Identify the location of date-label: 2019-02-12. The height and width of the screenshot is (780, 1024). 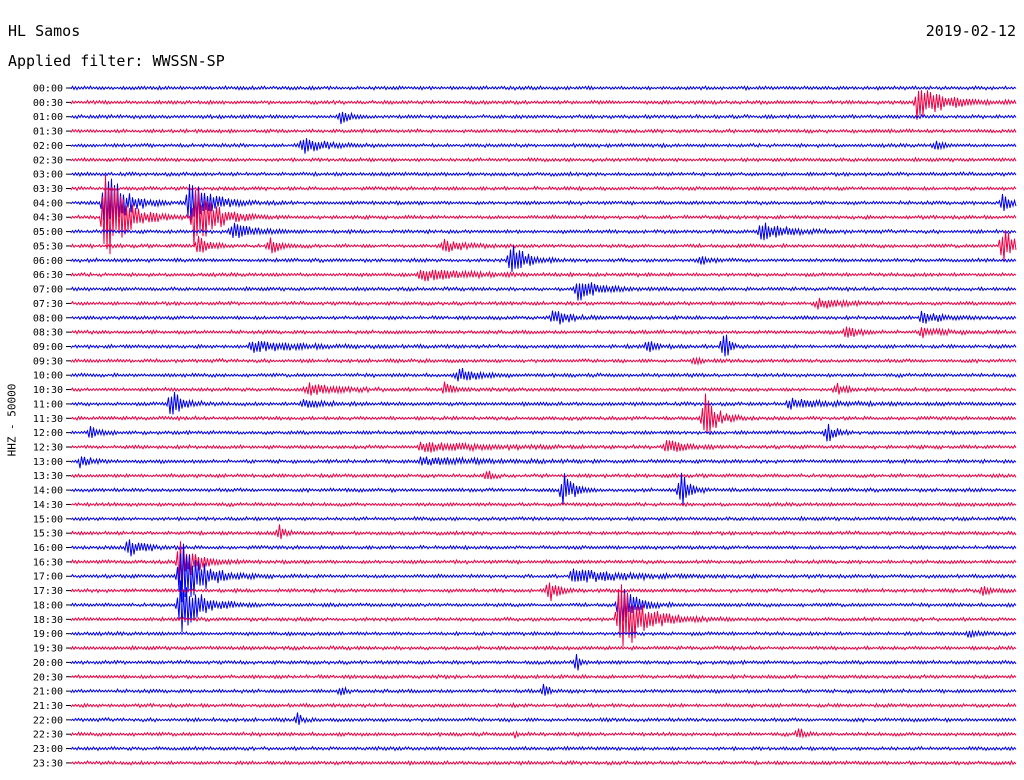
(970, 31).